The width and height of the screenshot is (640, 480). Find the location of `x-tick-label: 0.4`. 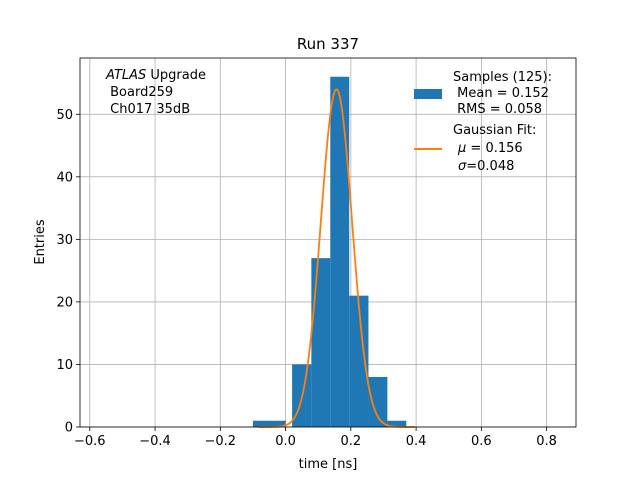

x-tick-label: 0.4 is located at coordinates (416, 441).